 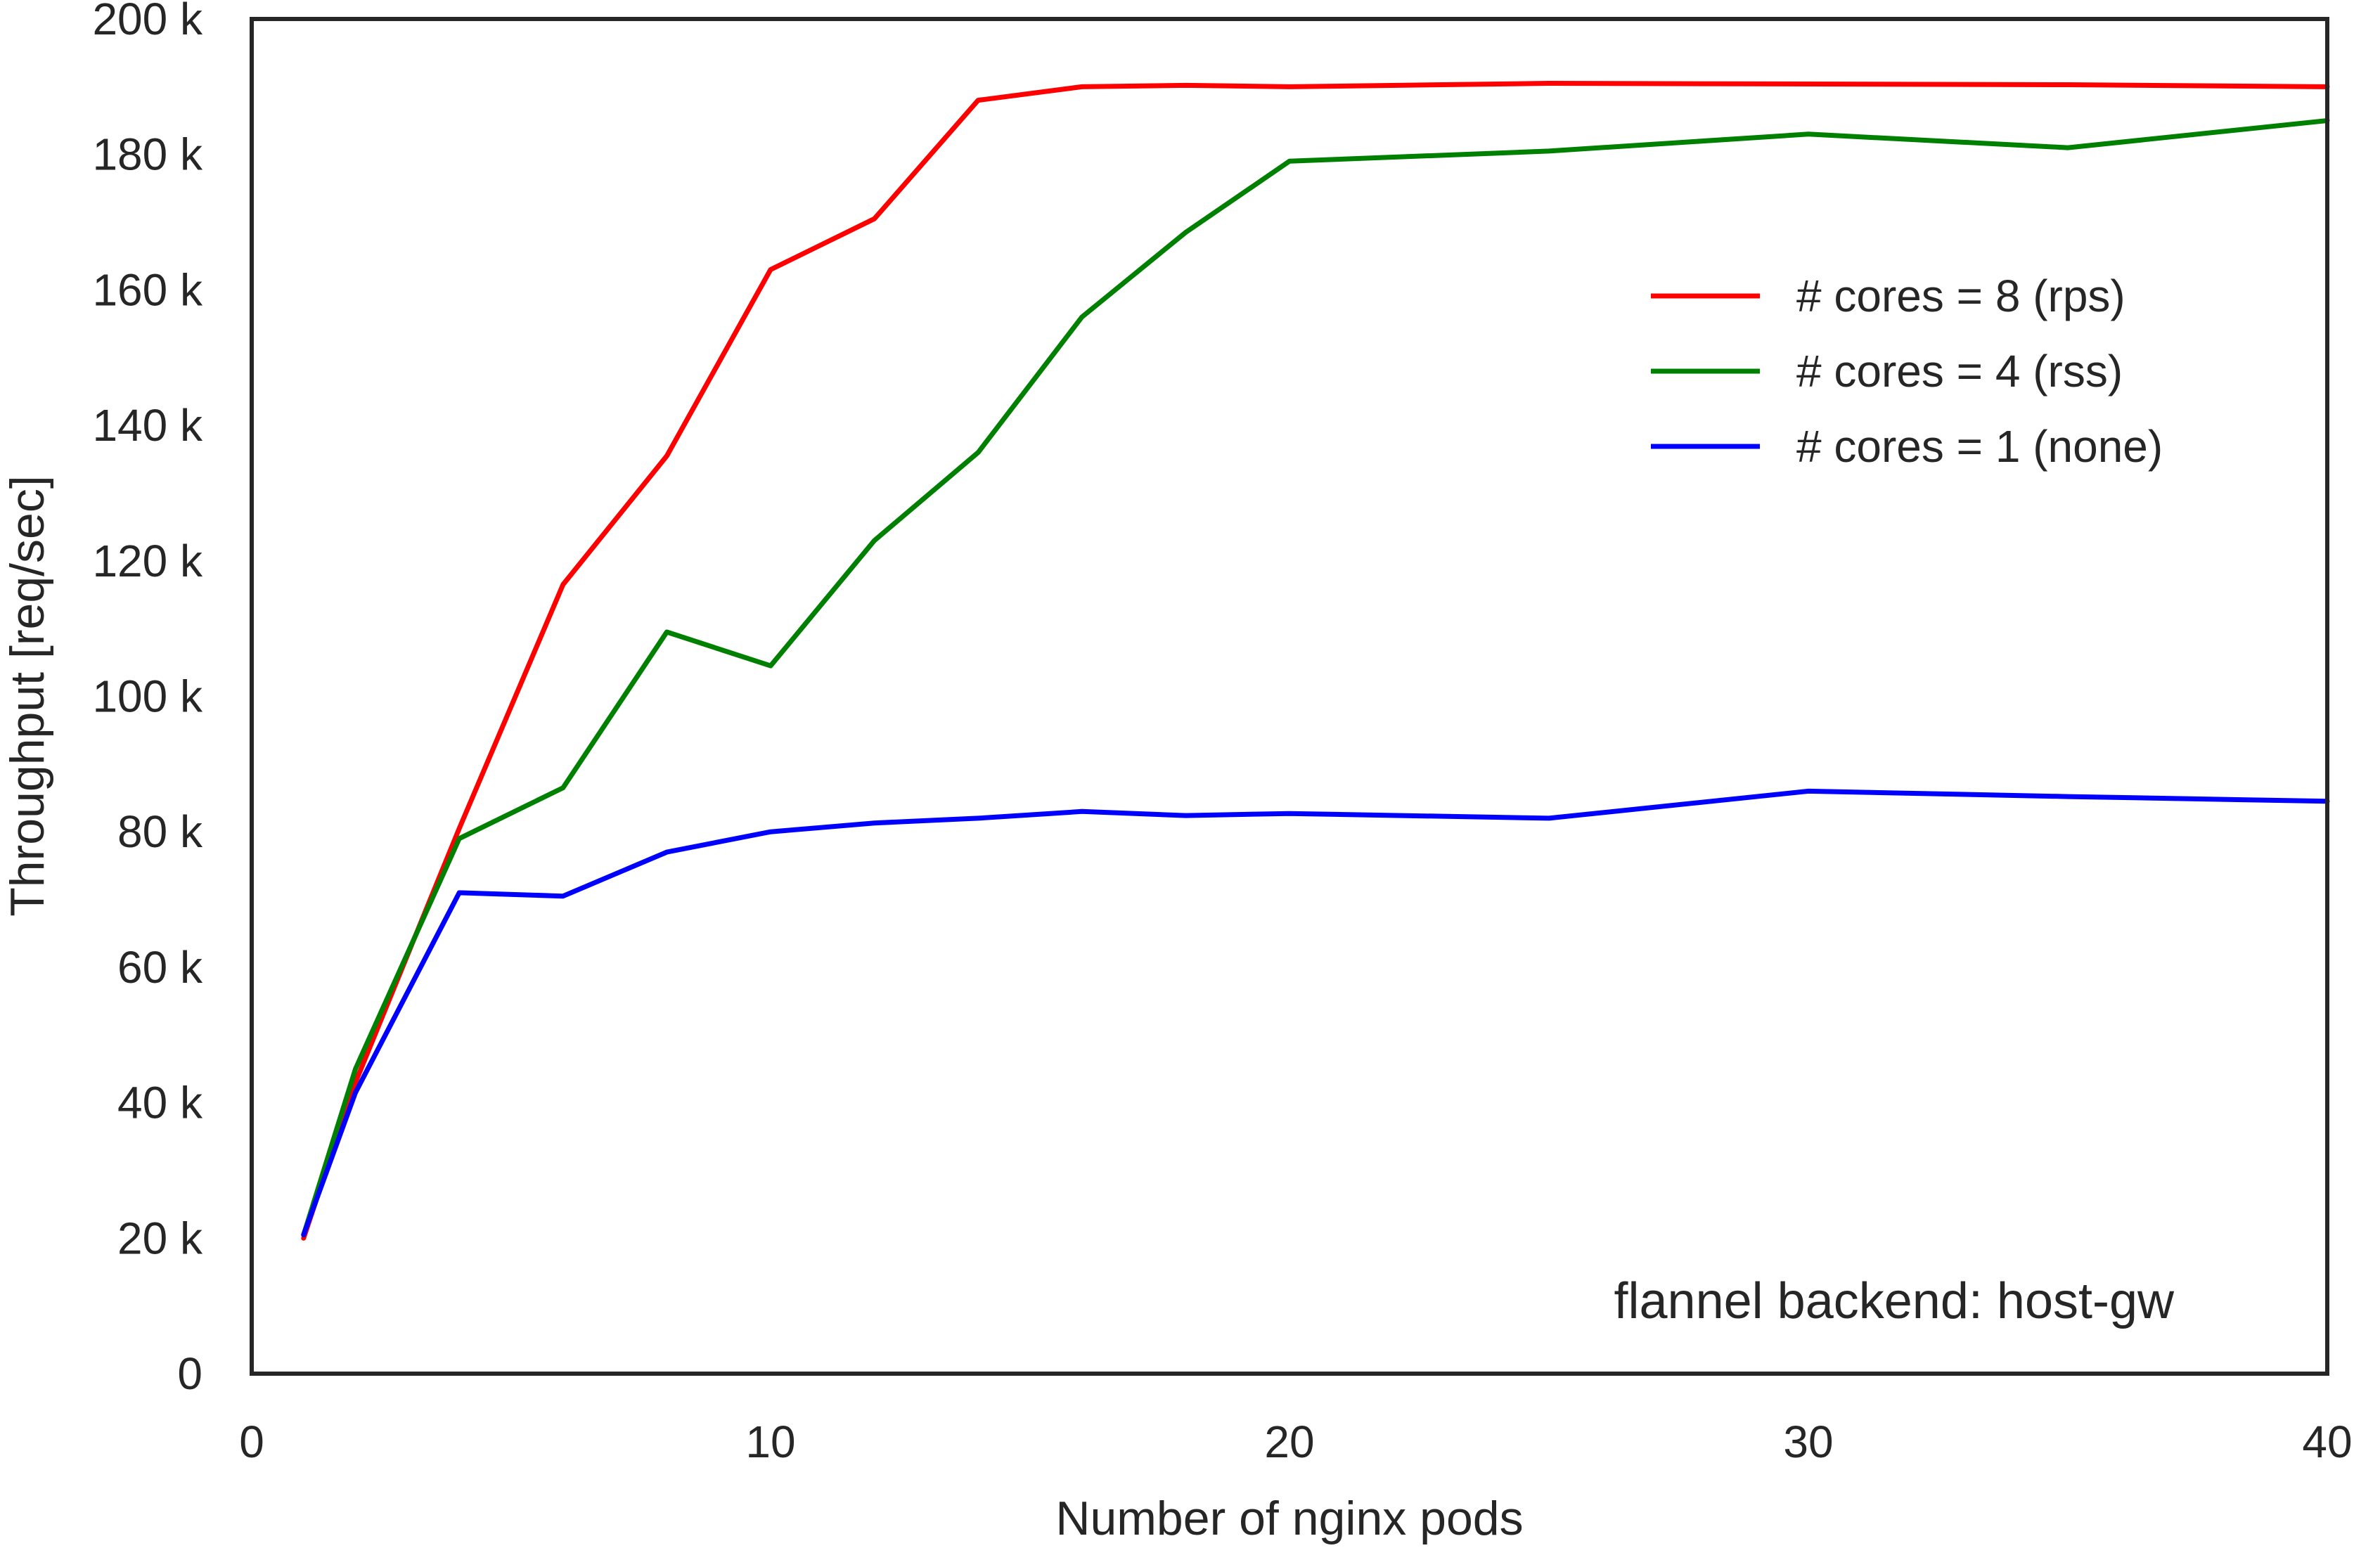 What do you see at coordinates (160, 1238) in the screenshot?
I see `y-tick-label: 20 k` at bounding box center [160, 1238].